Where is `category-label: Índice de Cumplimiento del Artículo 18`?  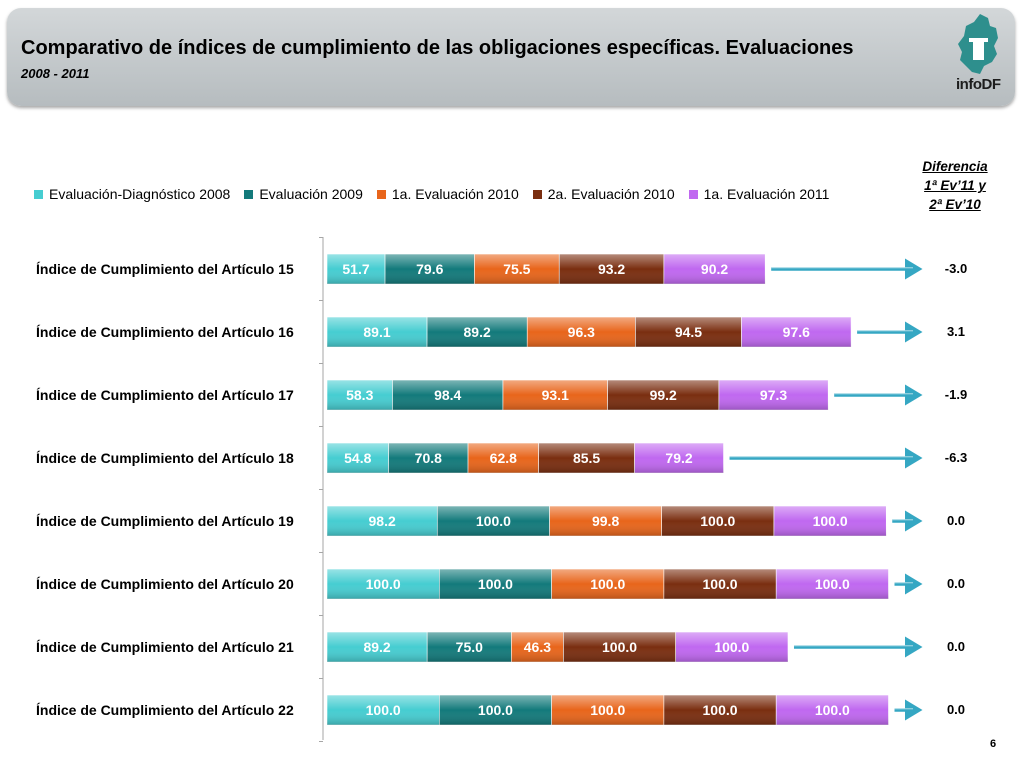
category-label: Índice de Cumplimiento del Artículo 18 is located at coordinates (165, 458).